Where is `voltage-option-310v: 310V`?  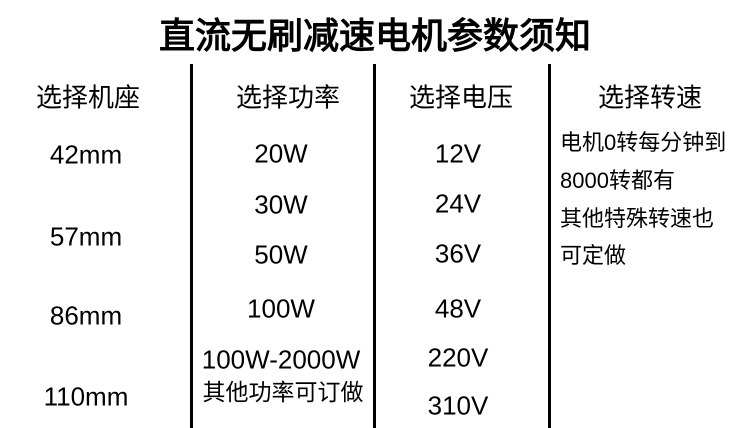
voltage-option-310v: 310V is located at coordinates (458, 405).